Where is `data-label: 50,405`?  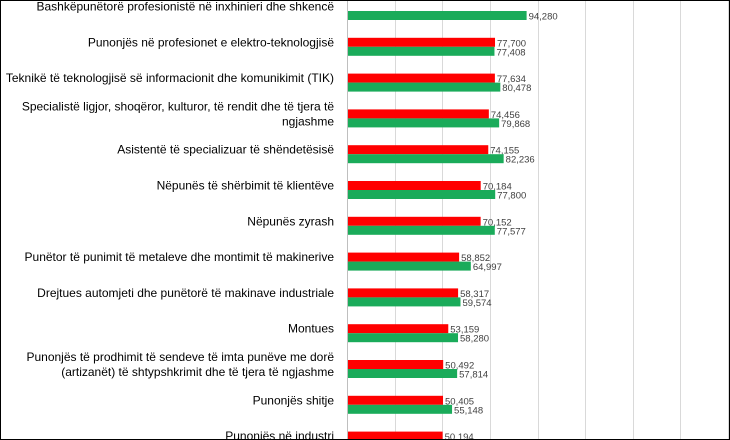 data-label: 50,405 is located at coordinates (459, 401).